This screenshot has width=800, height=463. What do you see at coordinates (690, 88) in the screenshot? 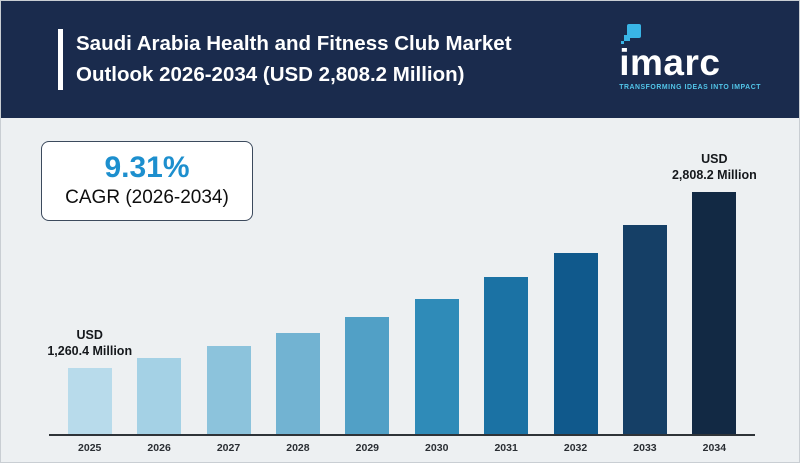
I see `imarc-tagline: TRANSFORMING IDEAS INTO IMPACT` at bounding box center [690, 88].